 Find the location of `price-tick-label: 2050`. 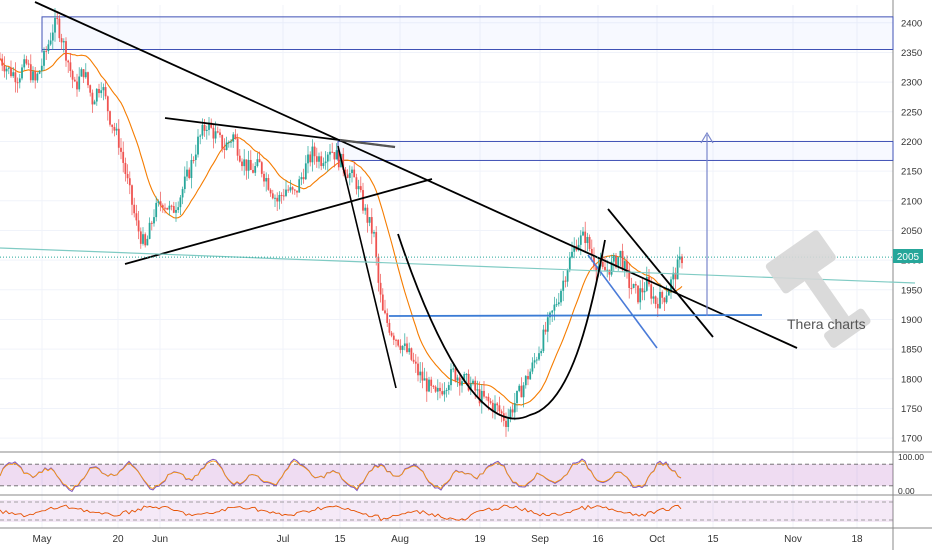

price-tick-label: 2050 is located at coordinates (911, 231).